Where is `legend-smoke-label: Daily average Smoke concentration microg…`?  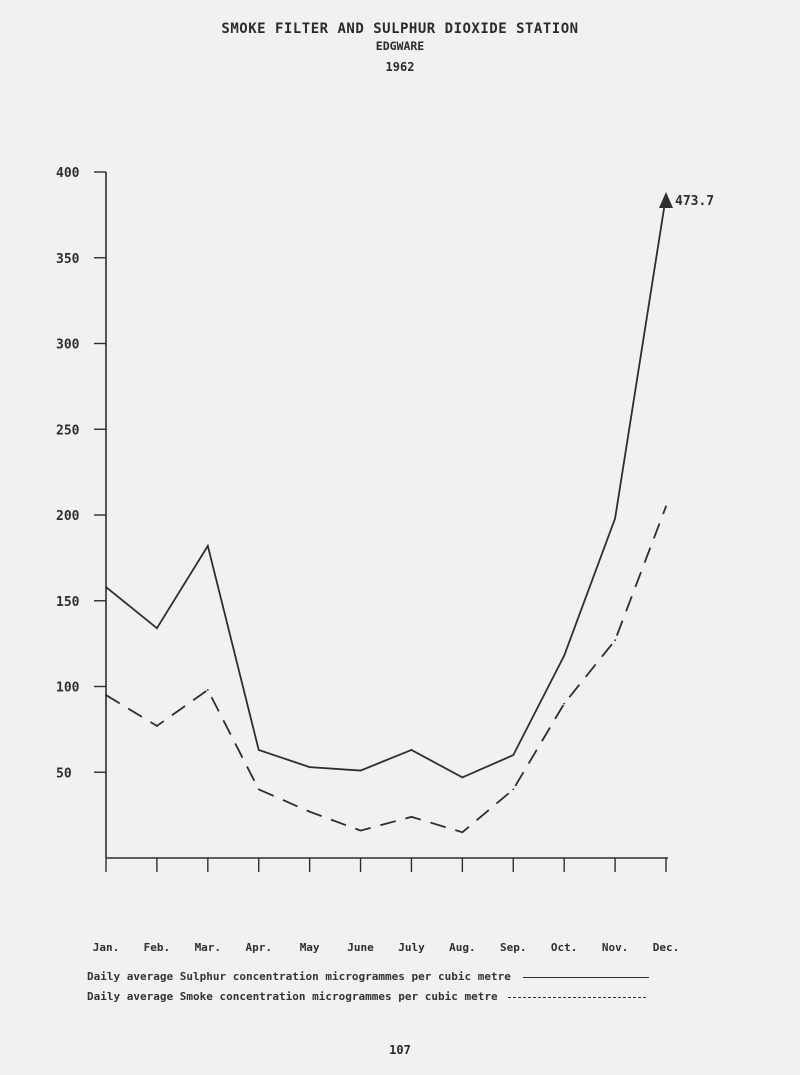 legend-smoke-label: Daily average Smoke concentration microg… is located at coordinates (292, 996).